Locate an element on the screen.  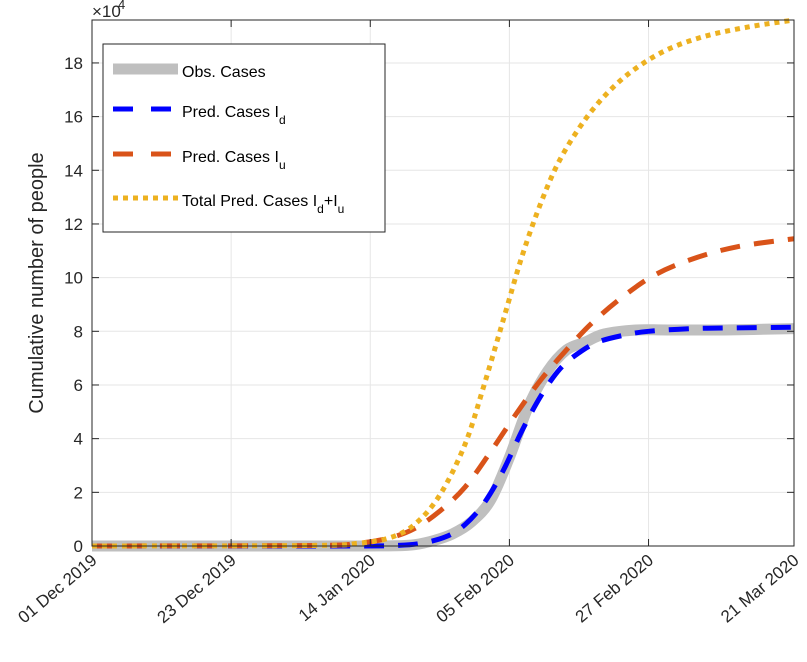
legend-label-obs-cases: Obs. Cases is located at coordinates (224, 72).